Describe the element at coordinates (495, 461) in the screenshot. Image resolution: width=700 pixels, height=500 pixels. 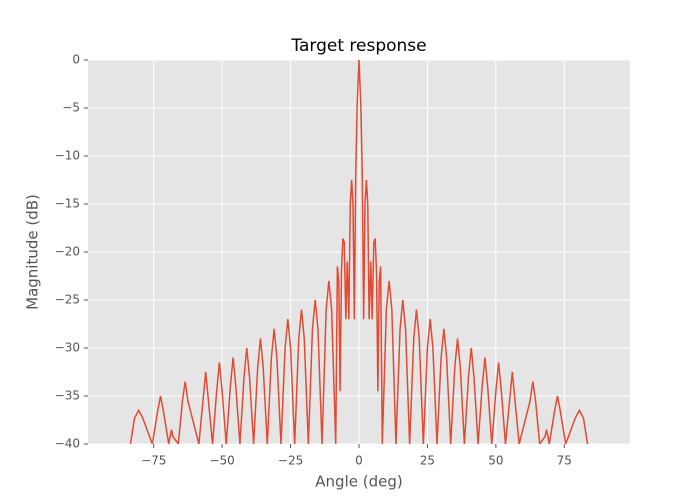
I see `x-tick-label: 50` at that location.